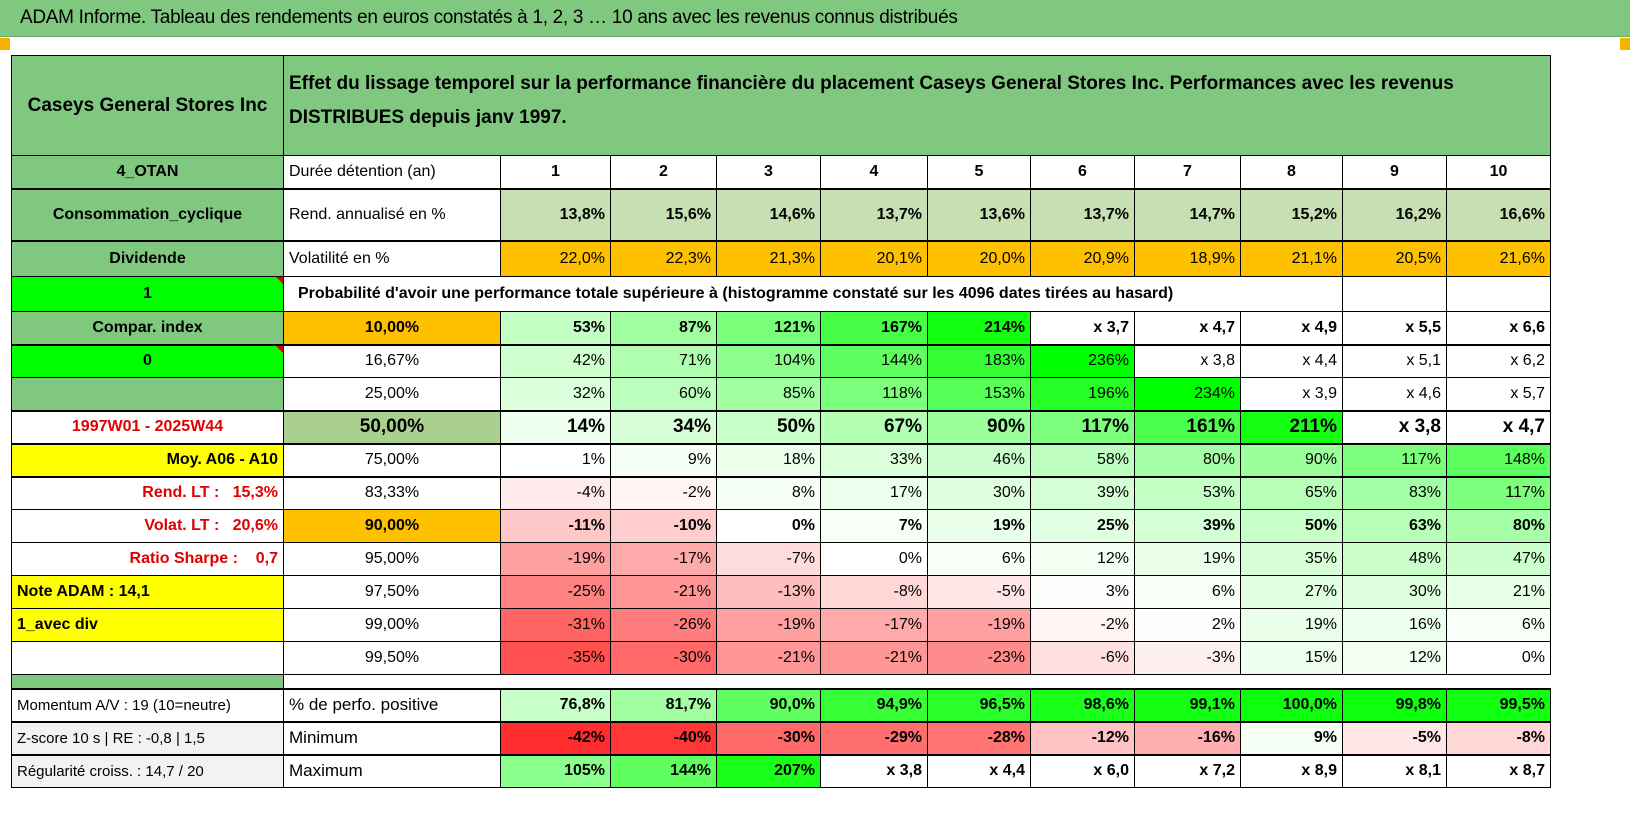 Image resolution: width=1630 pixels, height=815 pixels. Describe the element at coordinates (1082, 492) in the screenshot. I see `quantile-value-cell: 39%` at that location.